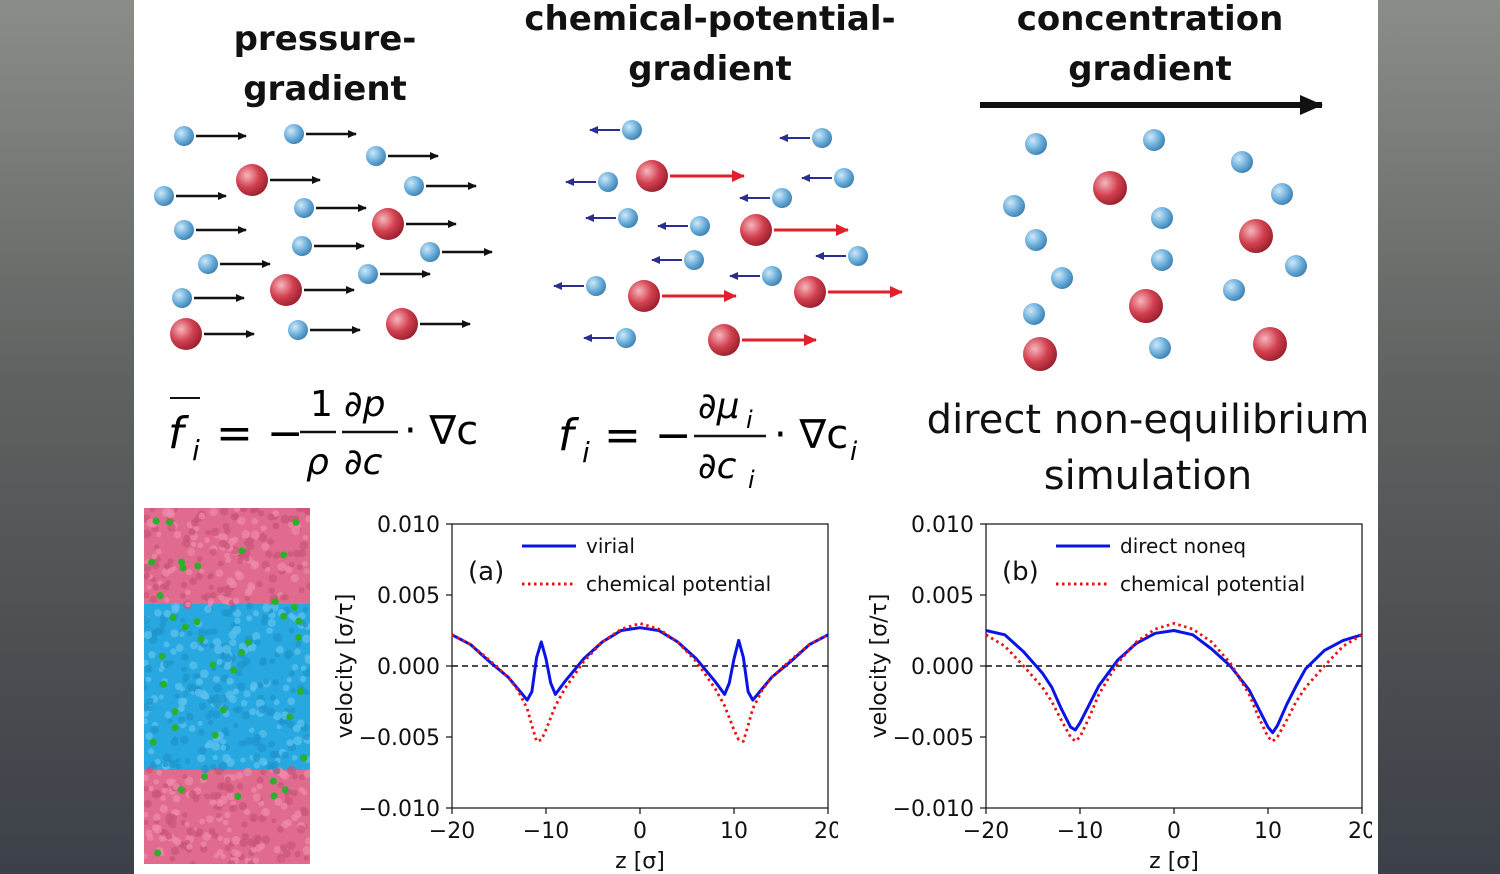 This screenshot has width=1500, height=874. I want to click on series-line-main, so click(1174, 682).